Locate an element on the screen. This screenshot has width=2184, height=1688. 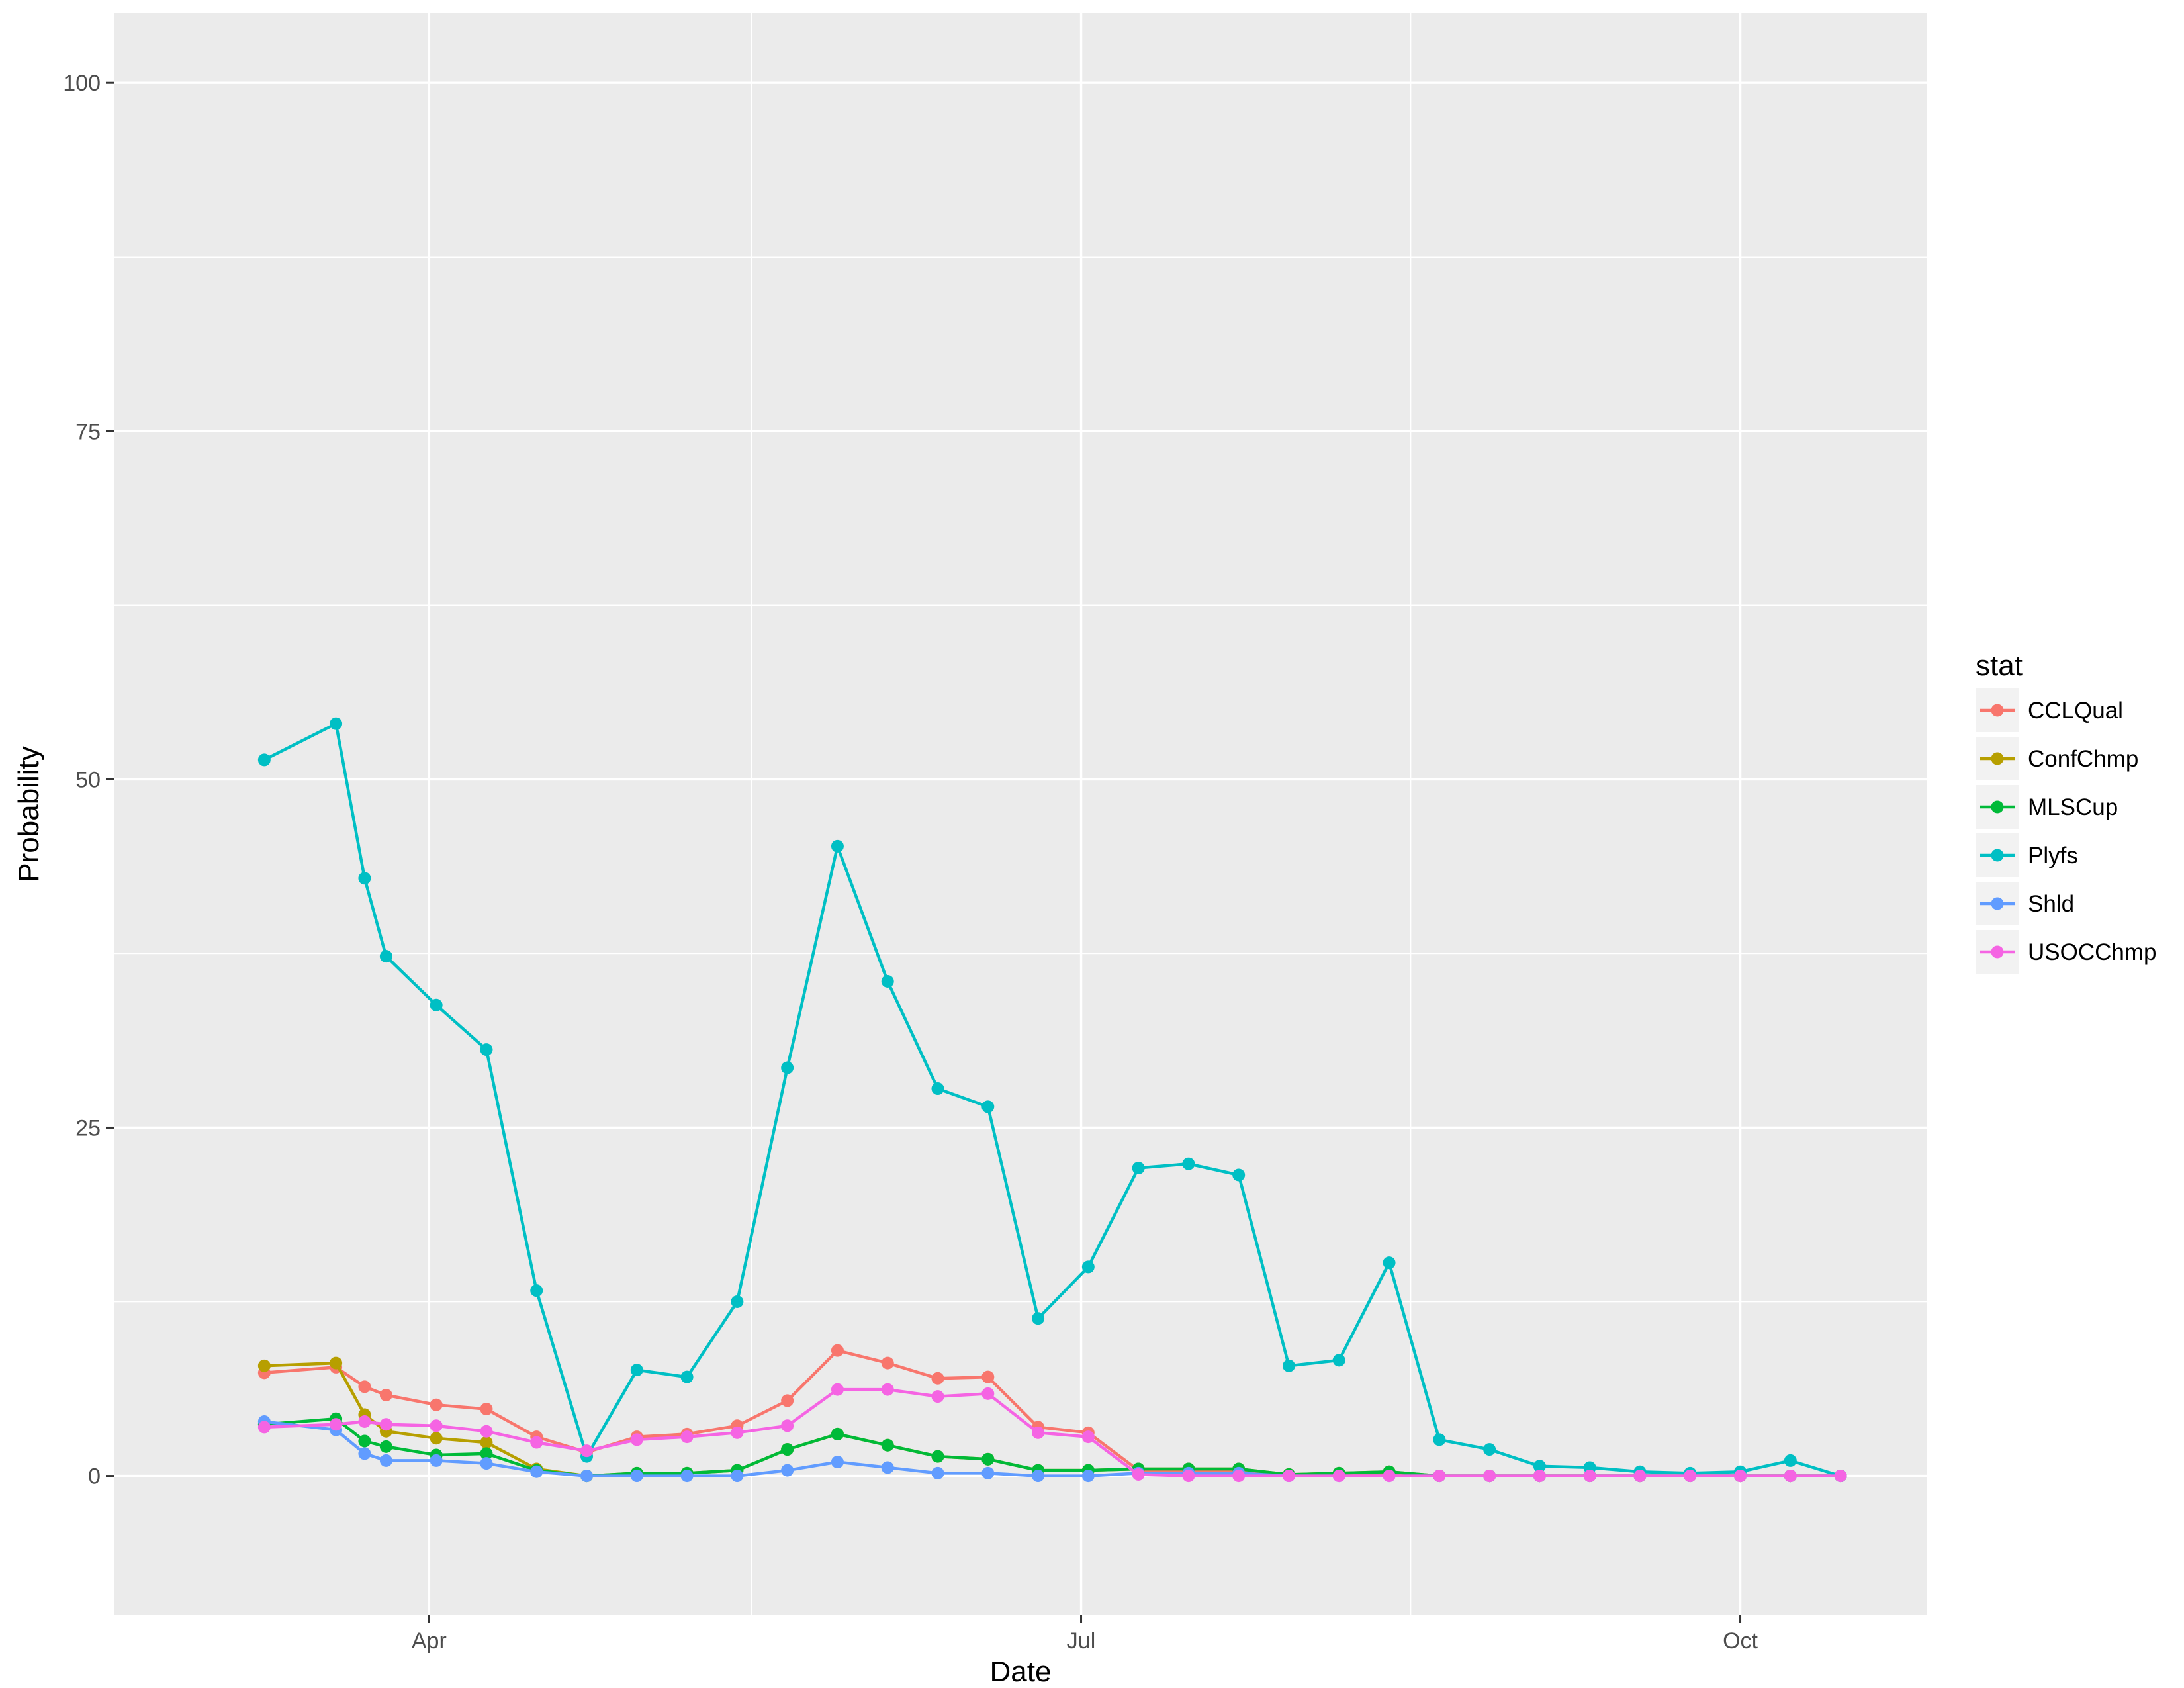
legend-label-mlscup: MLSCup is located at coordinates (2073, 807).